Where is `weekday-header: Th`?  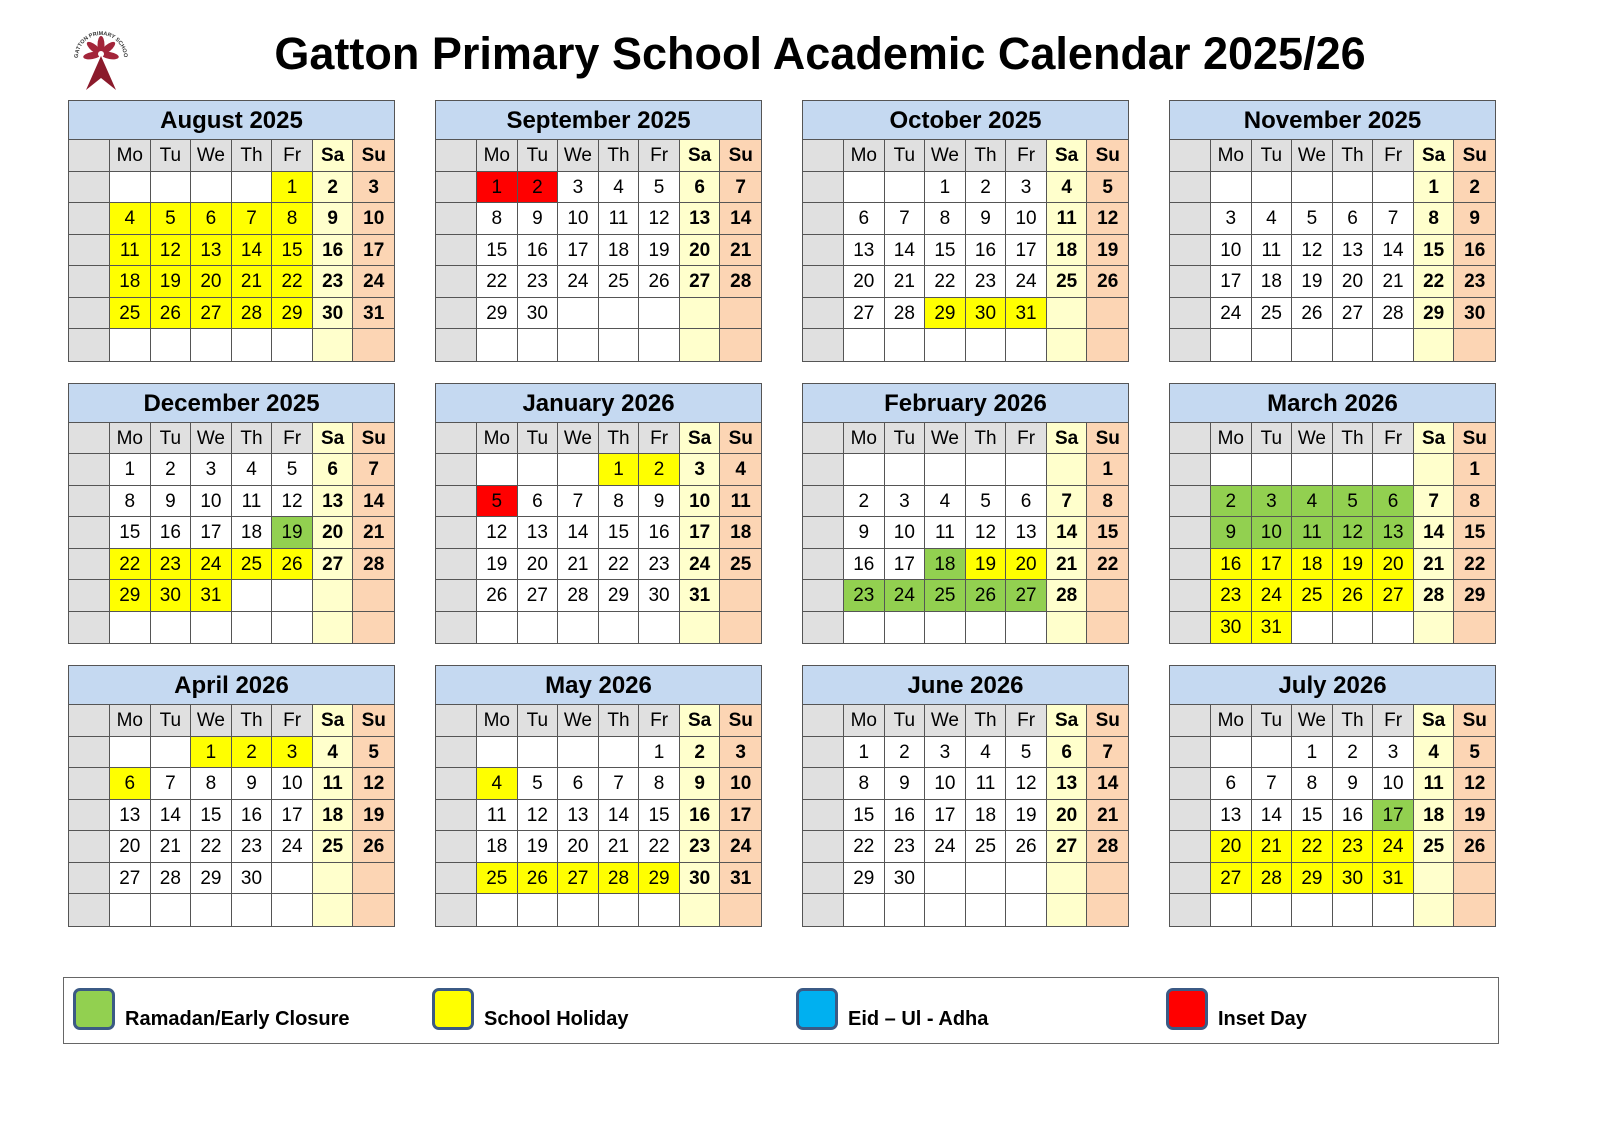
weekday-header: Th is located at coordinates (252, 721).